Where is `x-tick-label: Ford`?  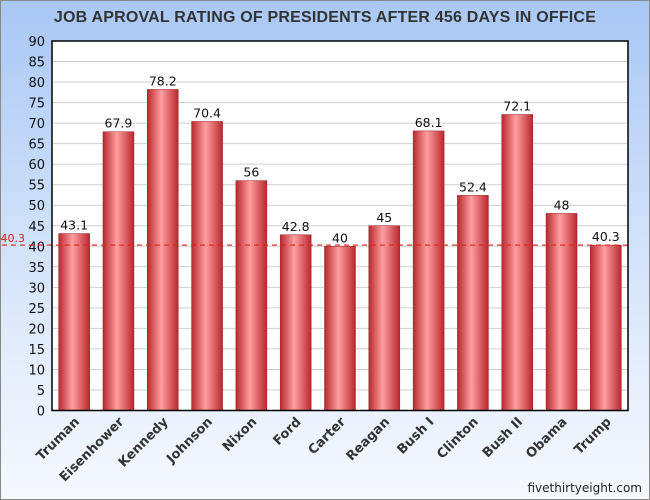
x-tick-label: Ford is located at coordinates (288, 432).